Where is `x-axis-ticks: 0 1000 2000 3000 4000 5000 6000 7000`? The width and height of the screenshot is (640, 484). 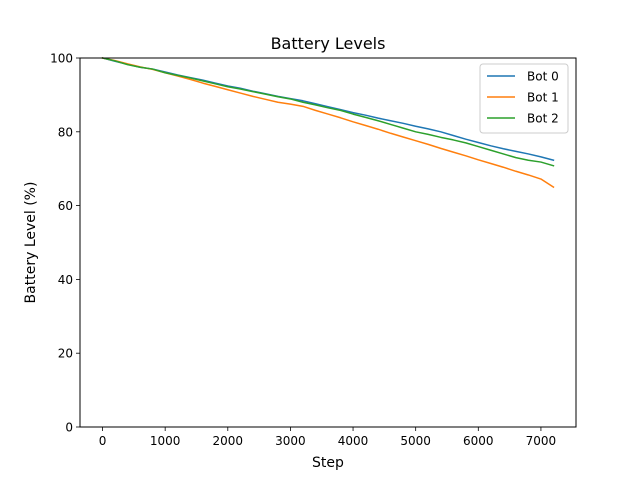 x-axis-ticks: 0 1000 2000 3000 4000 5000 6000 7000 is located at coordinates (327, 437).